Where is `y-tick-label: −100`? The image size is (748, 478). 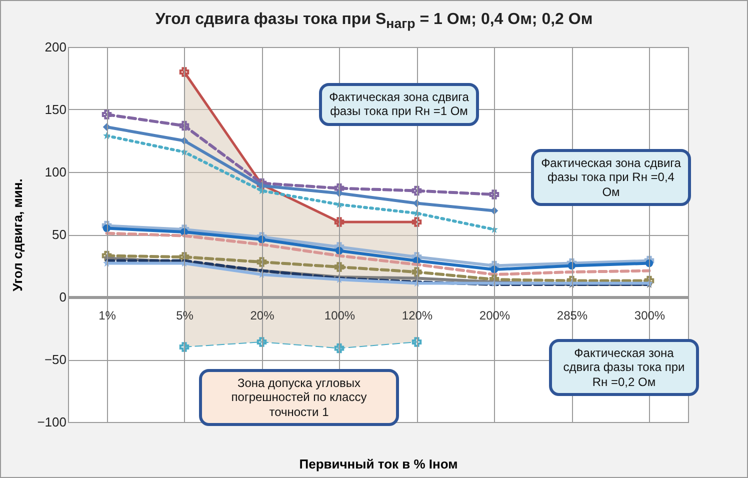 y-tick-label: −100 is located at coordinates (51, 422).